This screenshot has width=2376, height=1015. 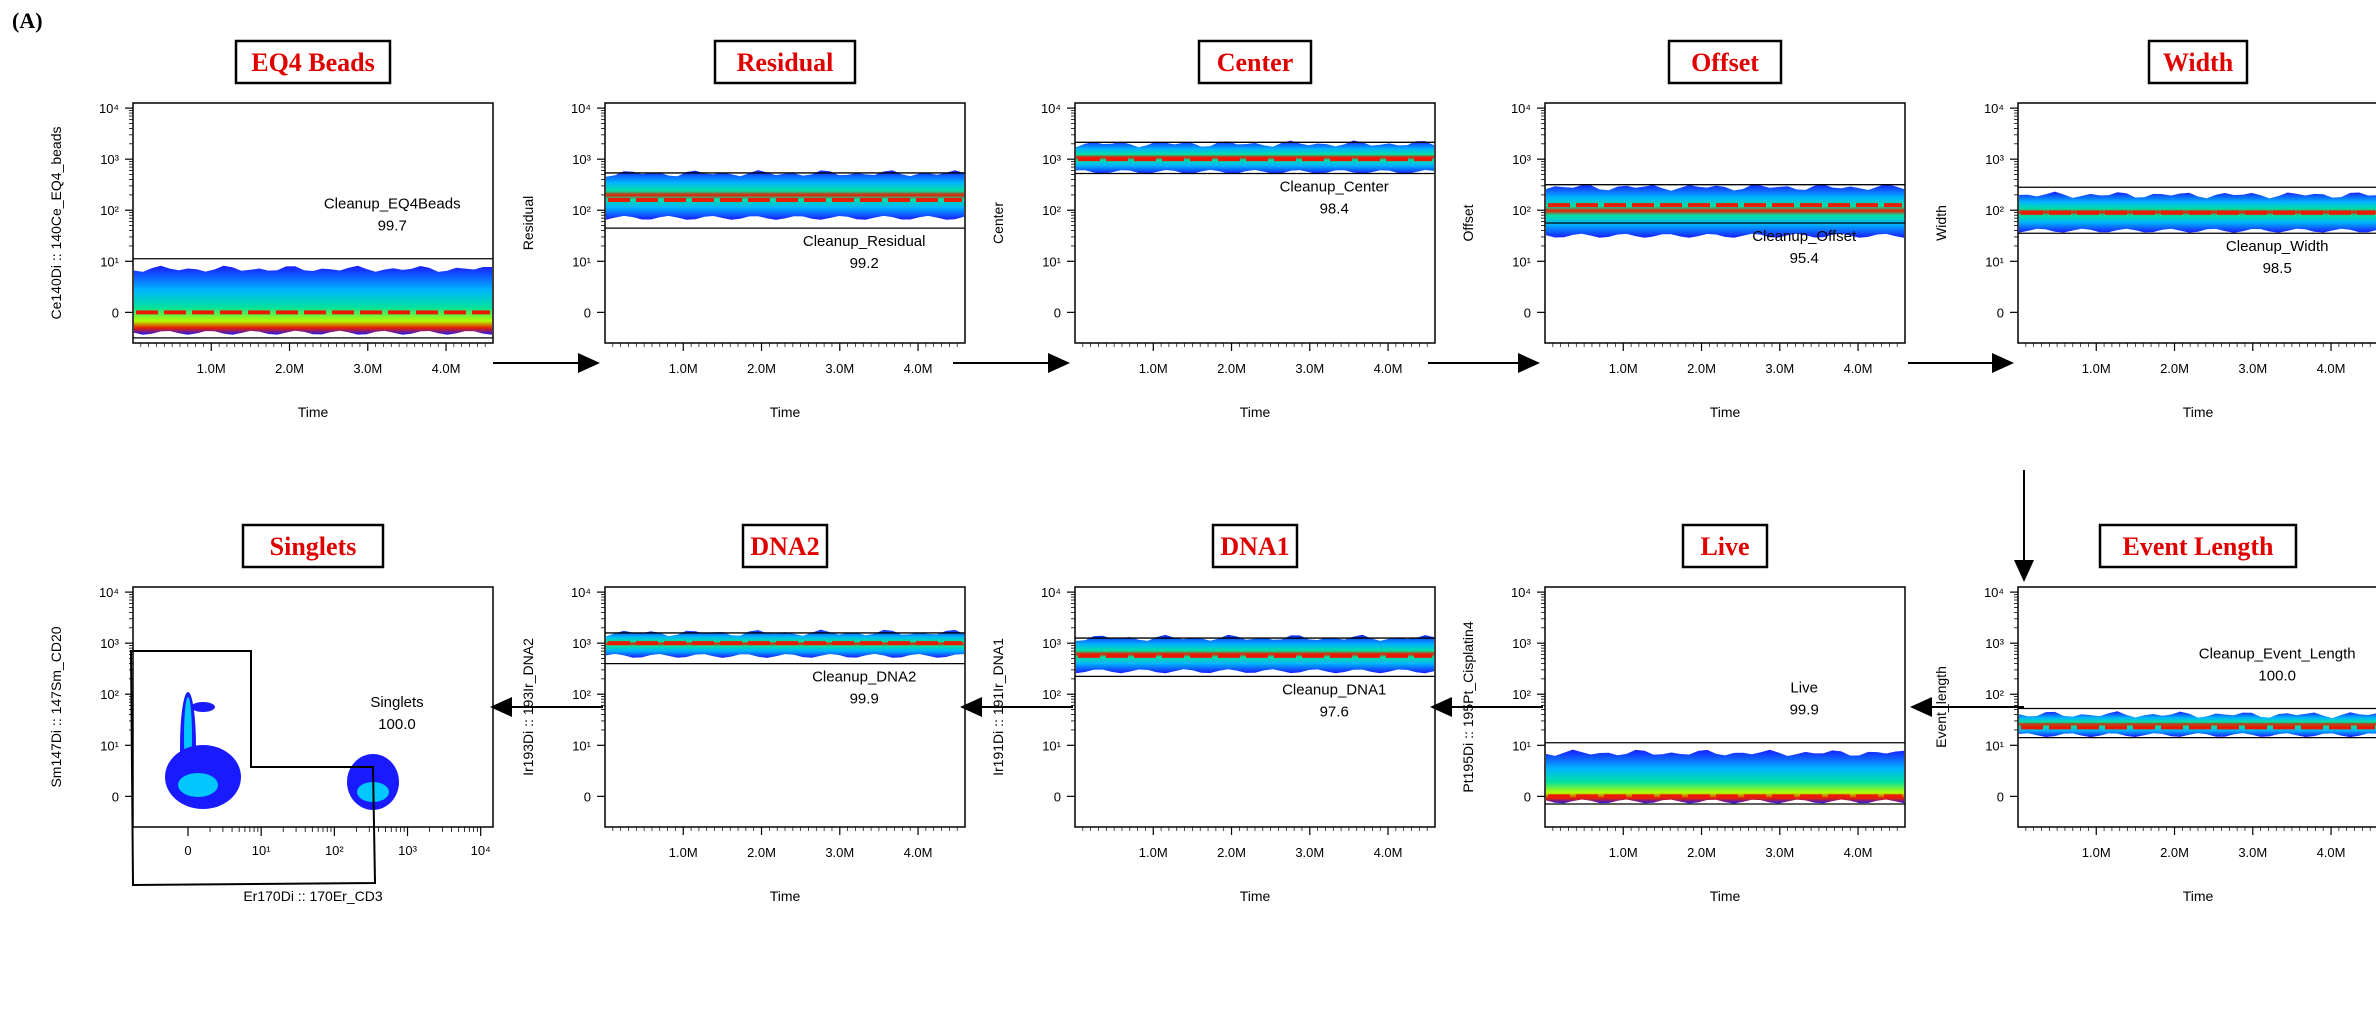 What do you see at coordinates (1334, 689) in the screenshot?
I see `gate-name: Cleanup_DNA1` at bounding box center [1334, 689].